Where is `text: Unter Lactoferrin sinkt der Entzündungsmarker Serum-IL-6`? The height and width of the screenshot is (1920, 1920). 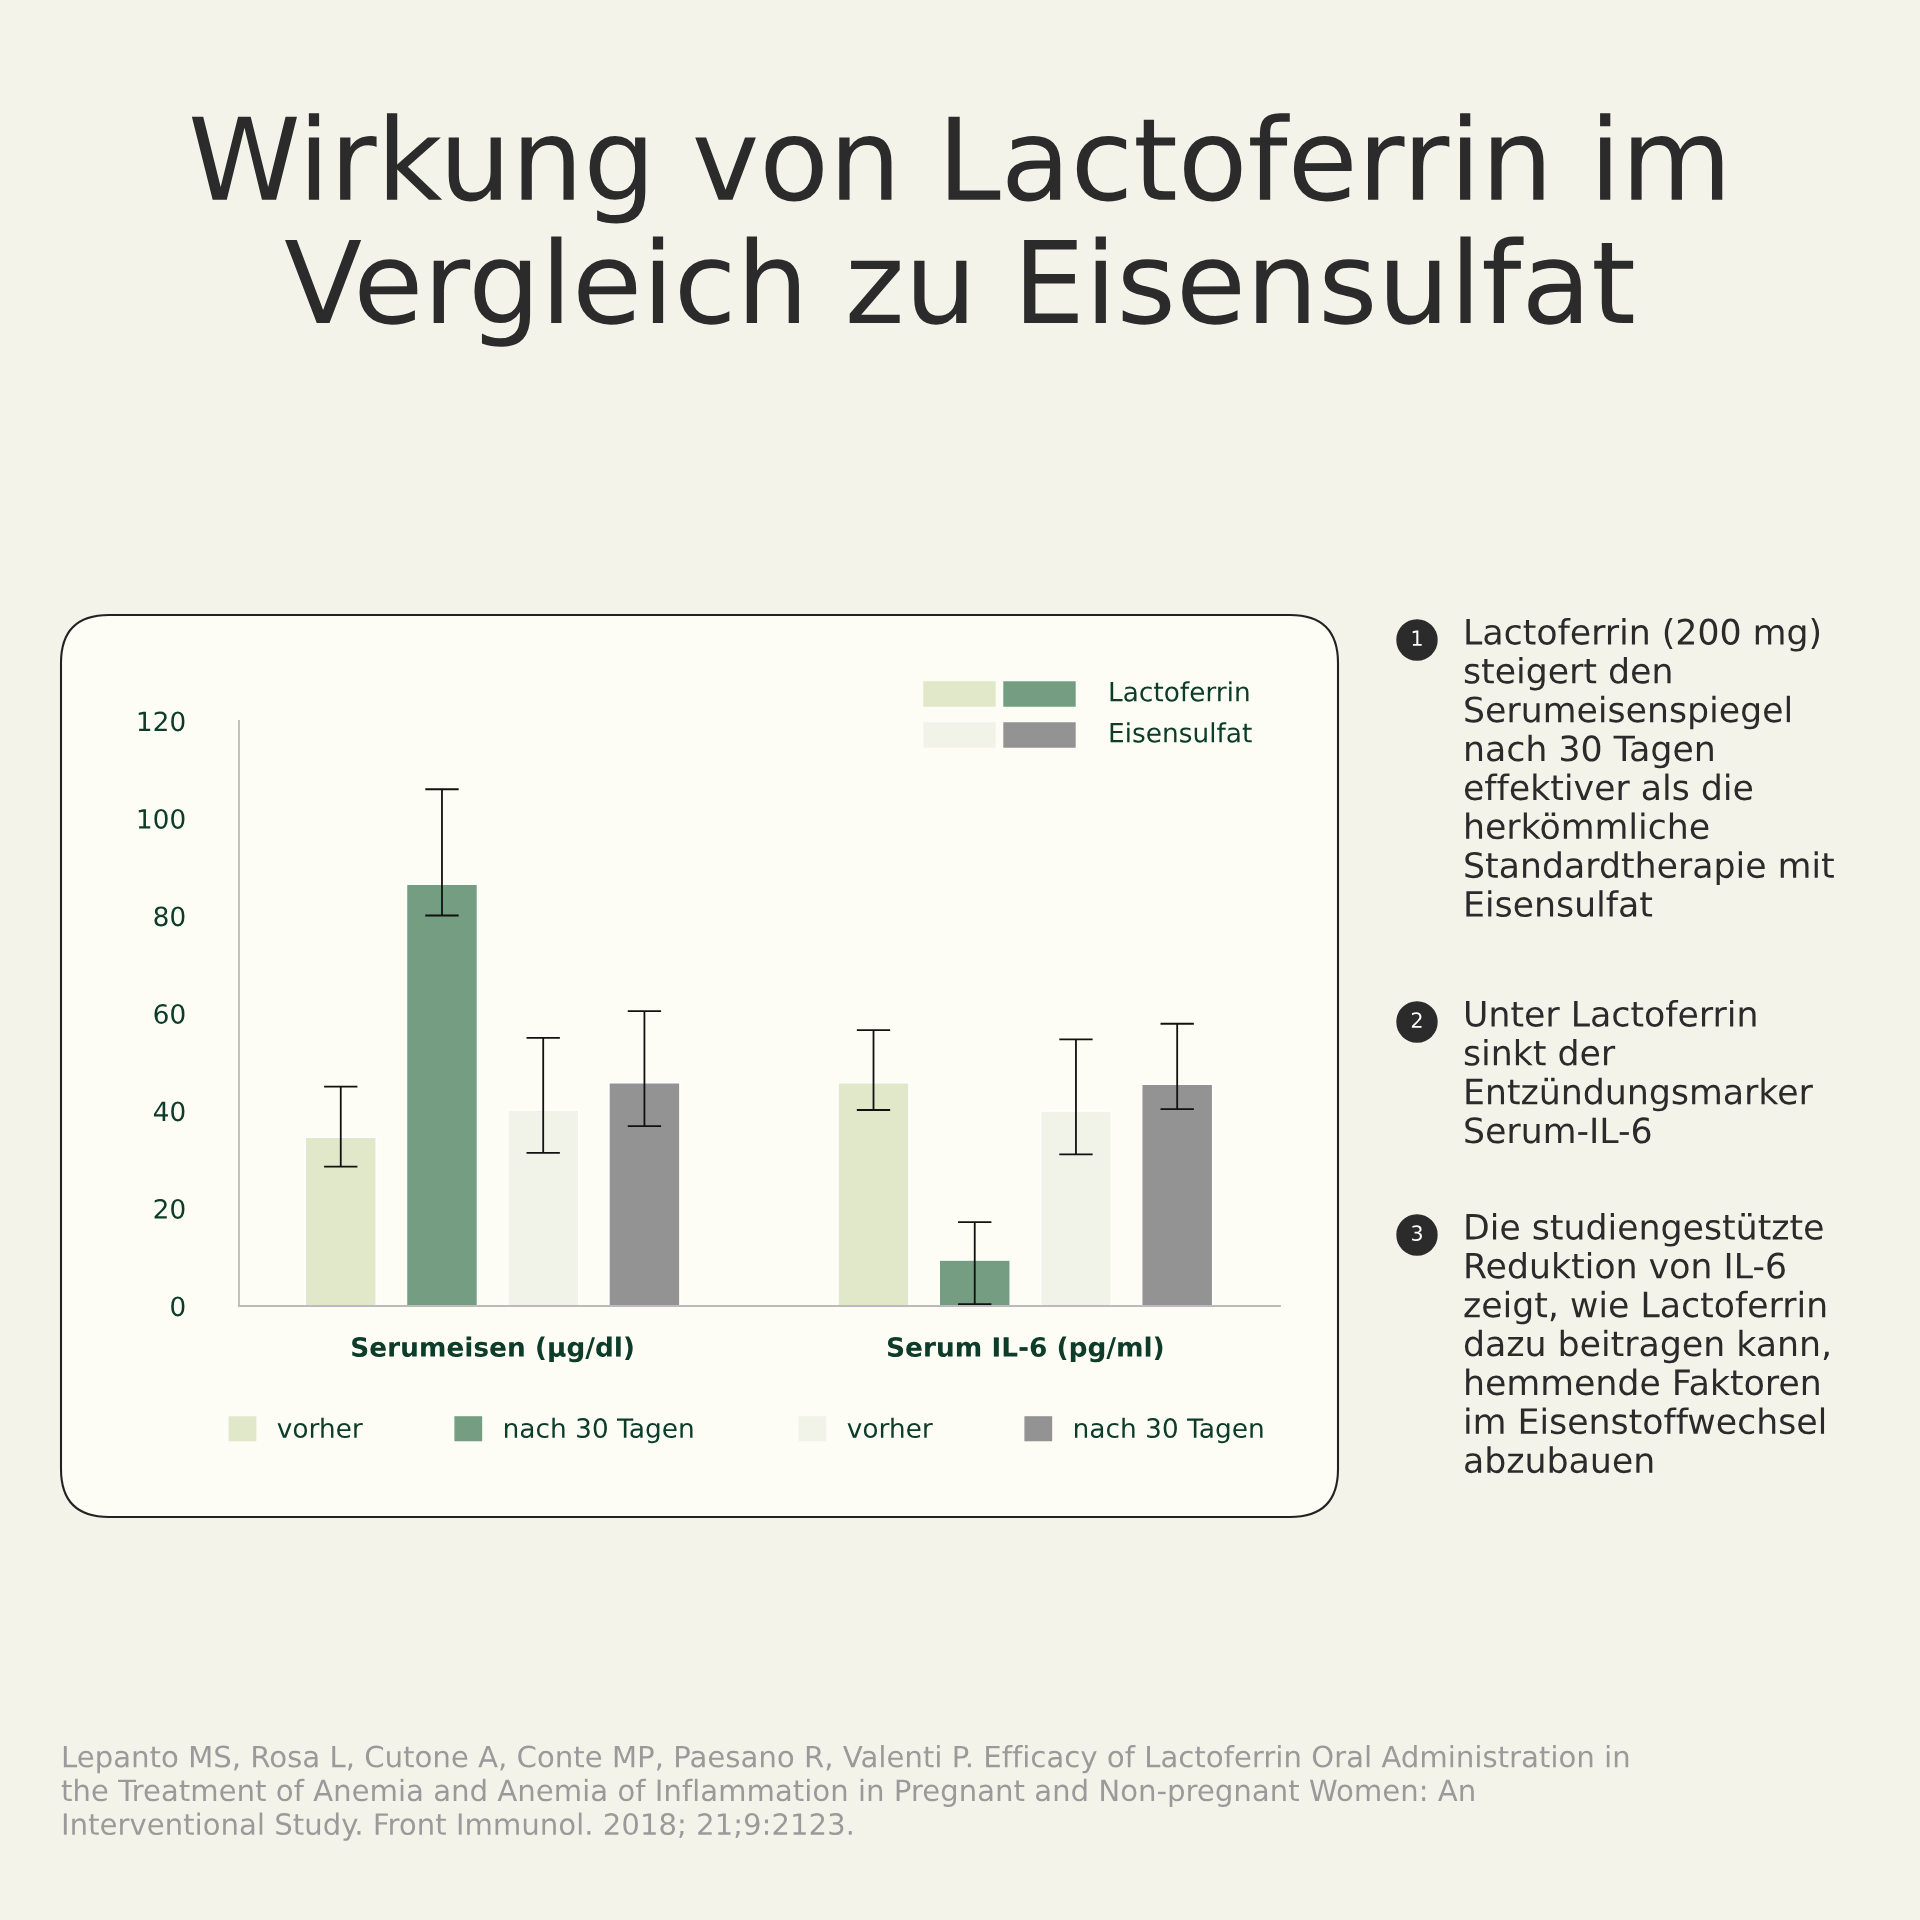
text: Unter Lactoferrin sinkt der Entzündungsmarker Serum-IL-6 is located at coordinates (1638, 1072).